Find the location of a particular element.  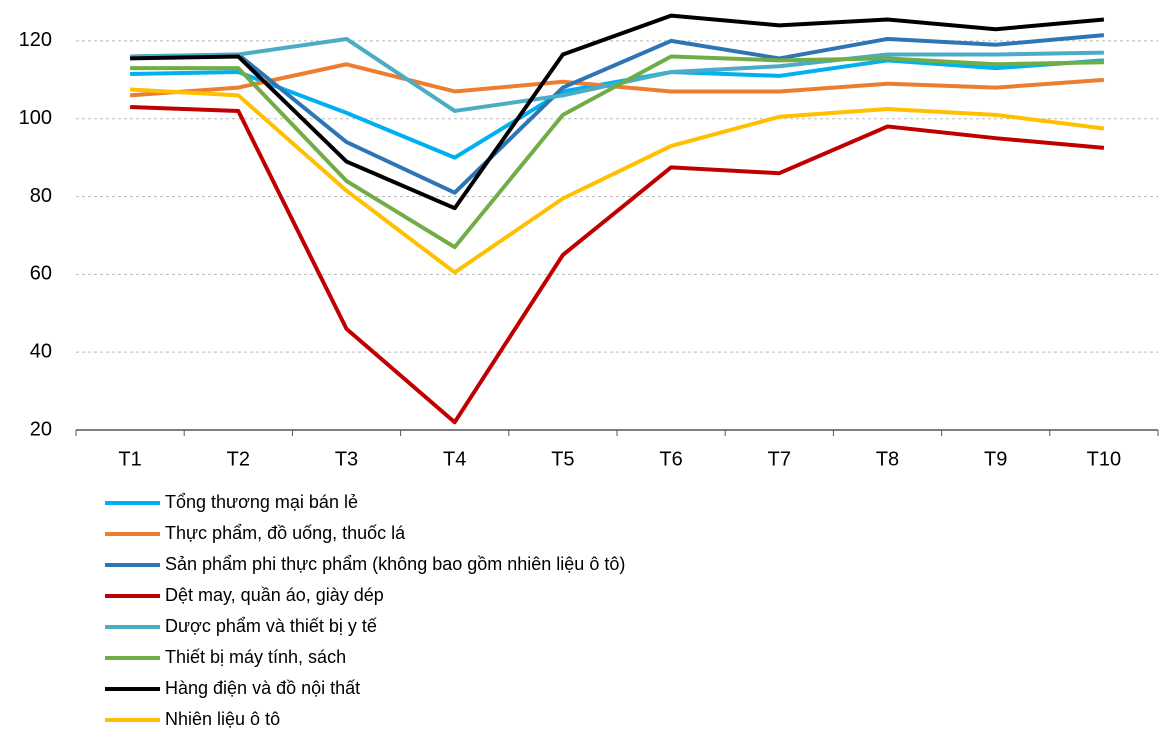

series-line is located at coordinates (617, 74).